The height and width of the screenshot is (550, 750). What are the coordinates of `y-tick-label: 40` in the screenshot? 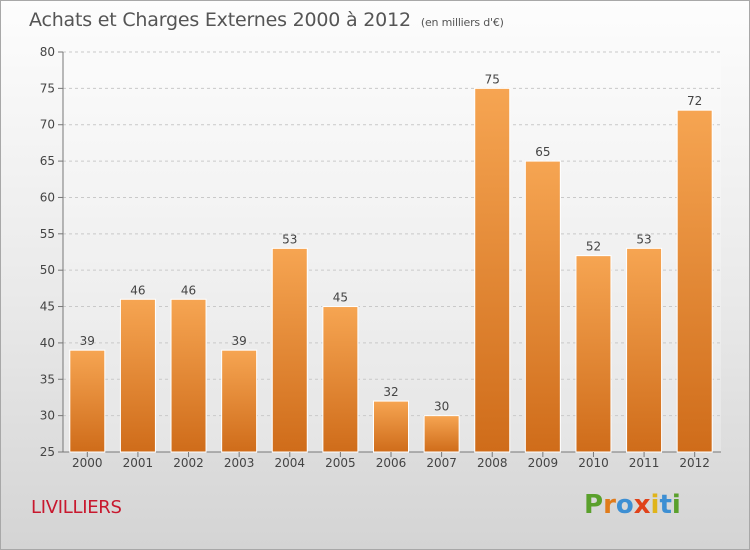 It's located at (47, 343).